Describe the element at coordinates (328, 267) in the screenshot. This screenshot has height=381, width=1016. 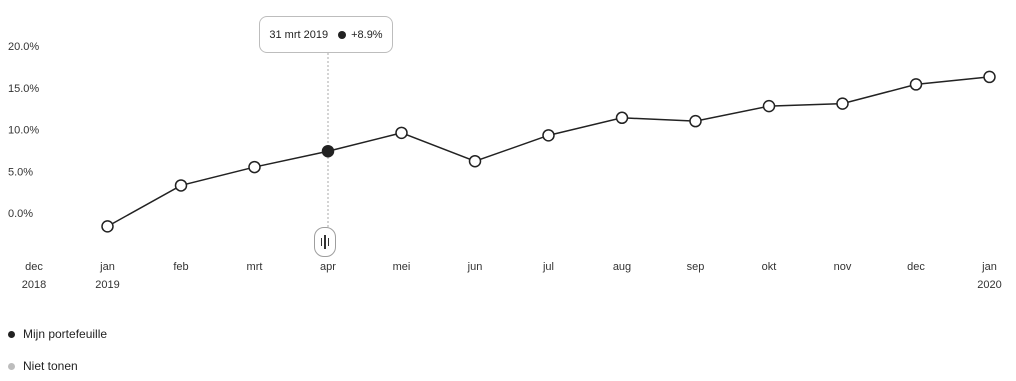
I see `x-tick-label: apr` at that location.